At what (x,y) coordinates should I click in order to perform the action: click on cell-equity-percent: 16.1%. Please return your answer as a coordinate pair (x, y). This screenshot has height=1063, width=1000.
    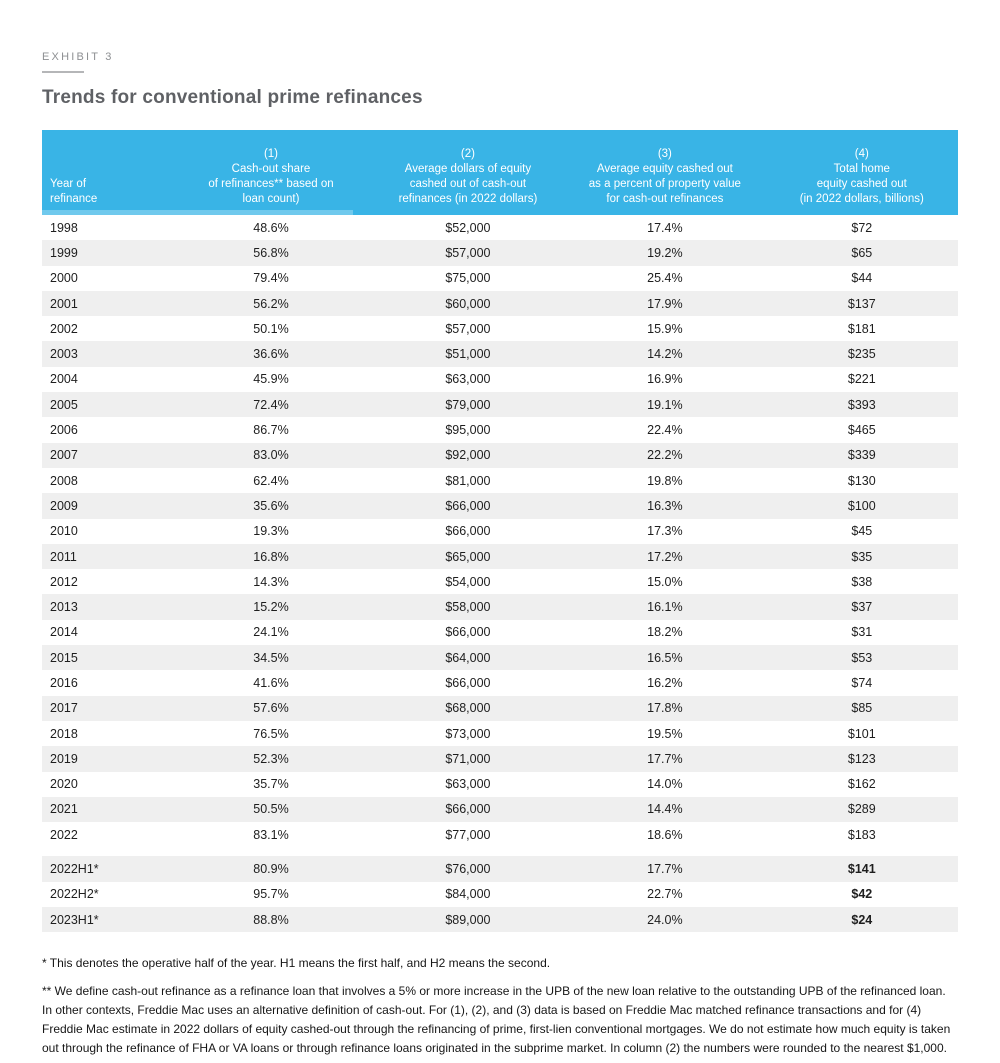
    Looking at the image, I should click on (665, 607).